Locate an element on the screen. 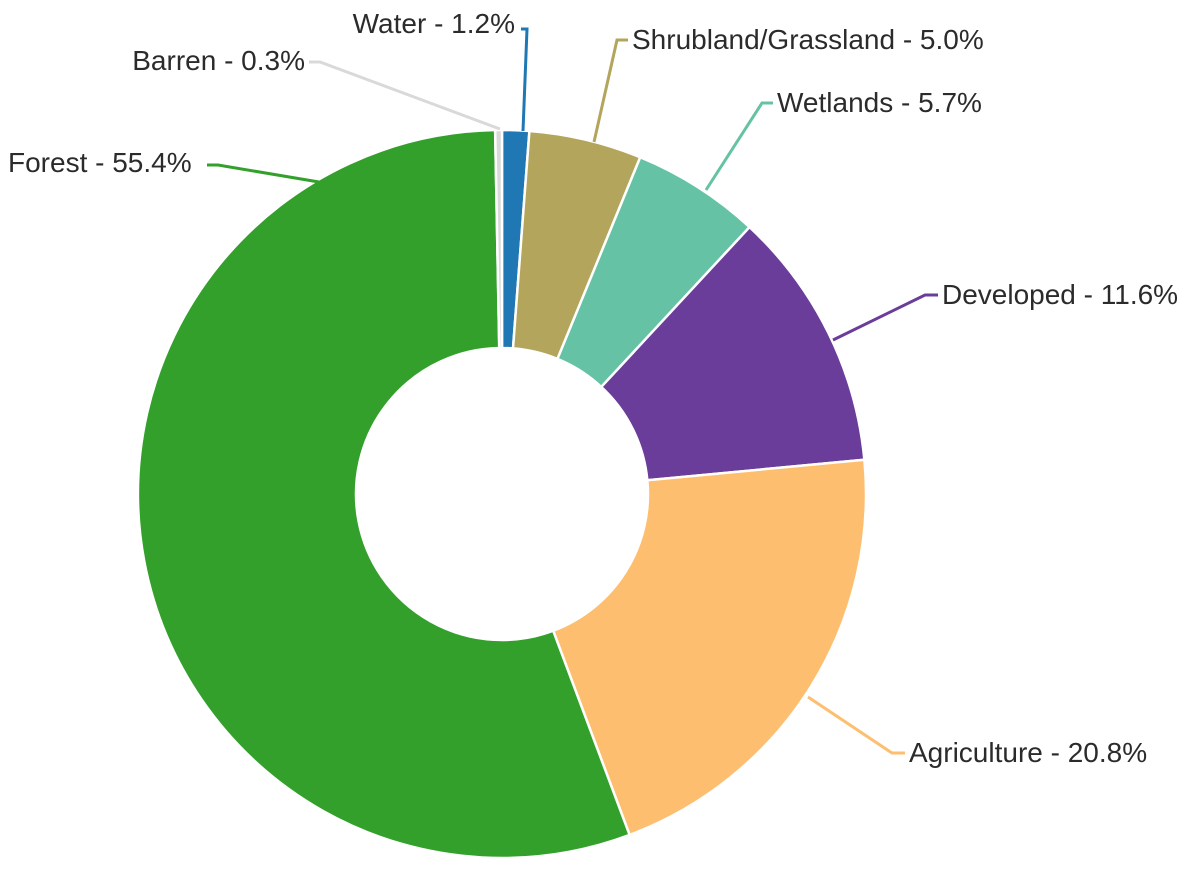 The width and height of the screenshot is (1200, 871). label-barren: Barren - 0.3% is located at coordinates (218, 60).